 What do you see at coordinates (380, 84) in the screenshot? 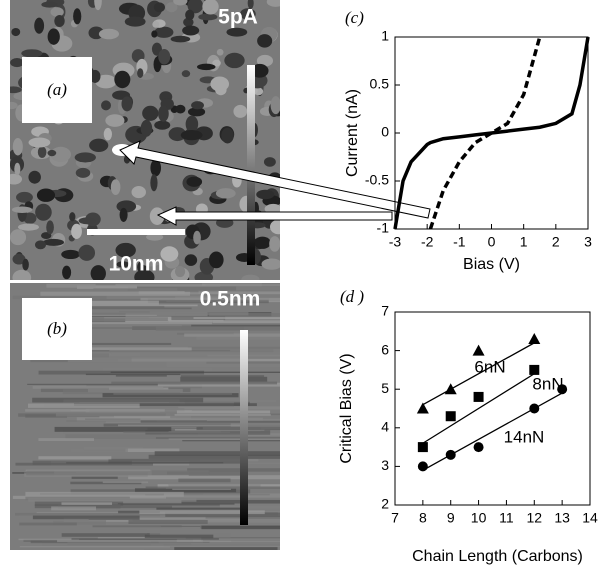
I see `y-tick-label: 0.5` at bounding box center [380, 84].